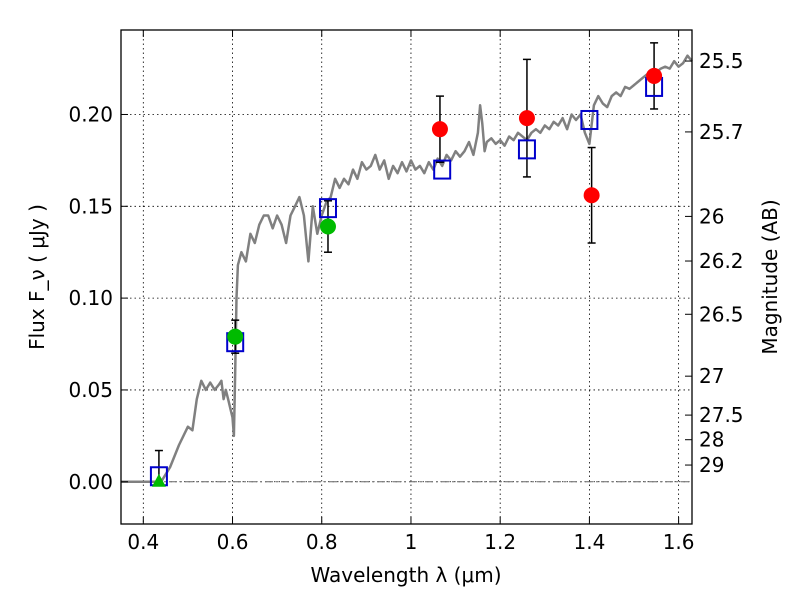 This screenshot has height=600, width=800. I want to click on x-axis-label: Wavelength λ (μm), so click(405, 575).